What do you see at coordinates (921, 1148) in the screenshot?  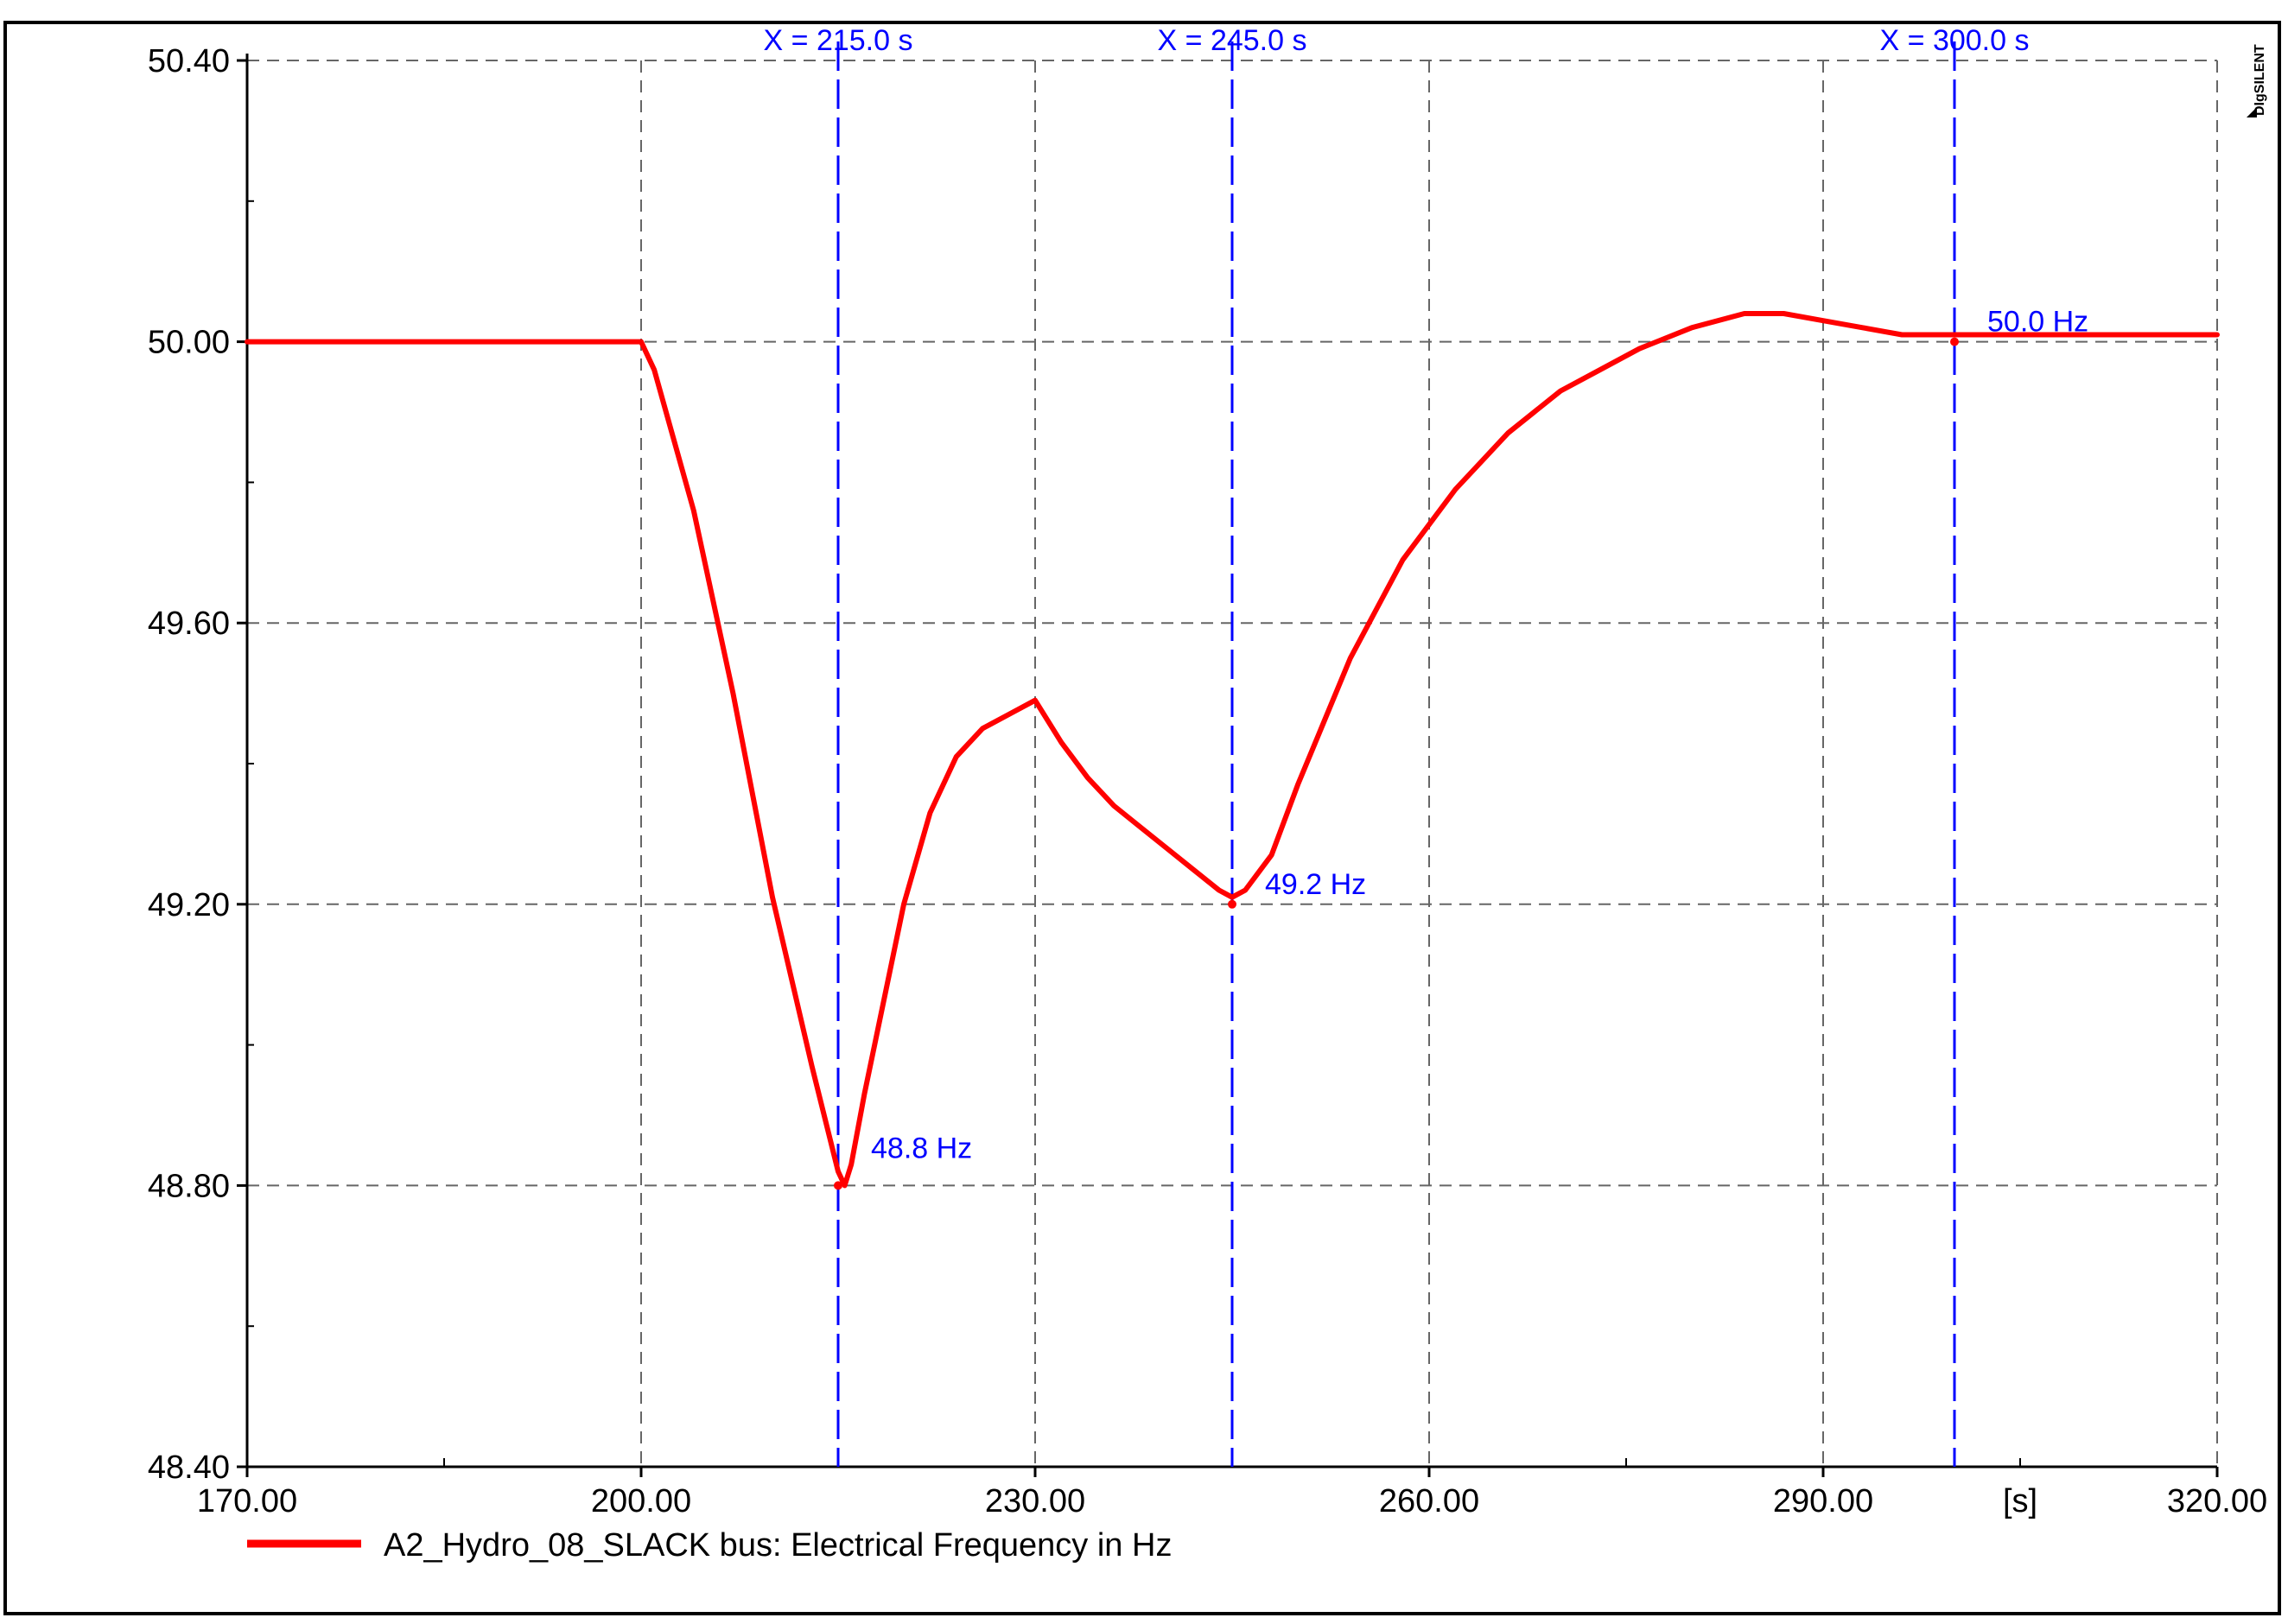 I see `cursor-value-label: 48.8 Hz` at bounding box center [921, 1148].